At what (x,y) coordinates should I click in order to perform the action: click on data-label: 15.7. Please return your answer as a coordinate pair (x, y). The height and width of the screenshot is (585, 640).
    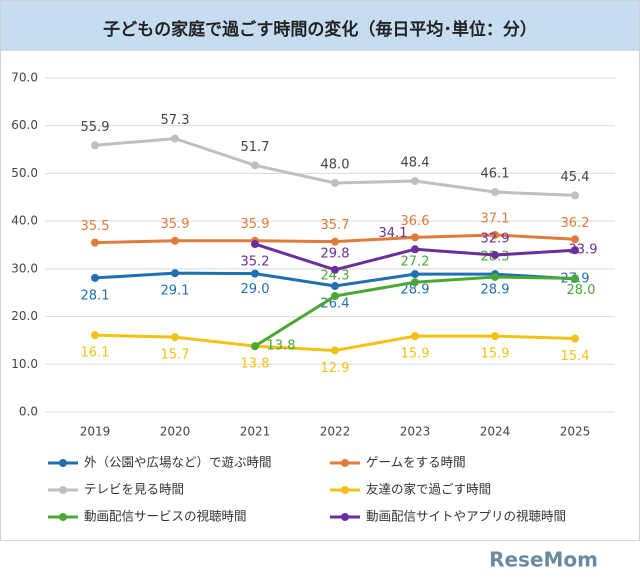
    Looking at the image, I should click on (175, 355).